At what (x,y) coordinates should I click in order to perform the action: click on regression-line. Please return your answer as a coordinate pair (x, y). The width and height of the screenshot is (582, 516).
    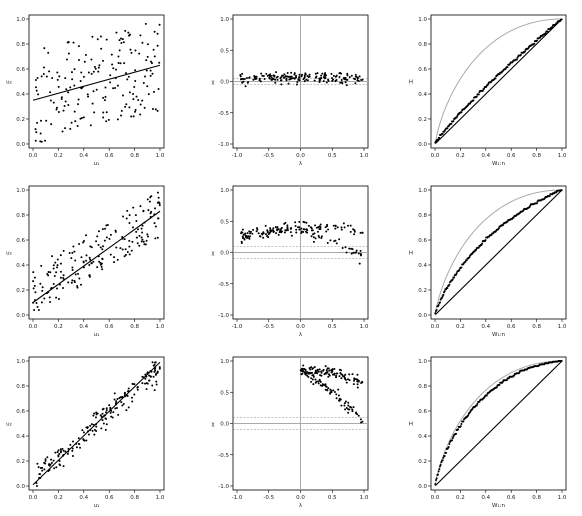
    Looking at the image, I should click on (96, 256).